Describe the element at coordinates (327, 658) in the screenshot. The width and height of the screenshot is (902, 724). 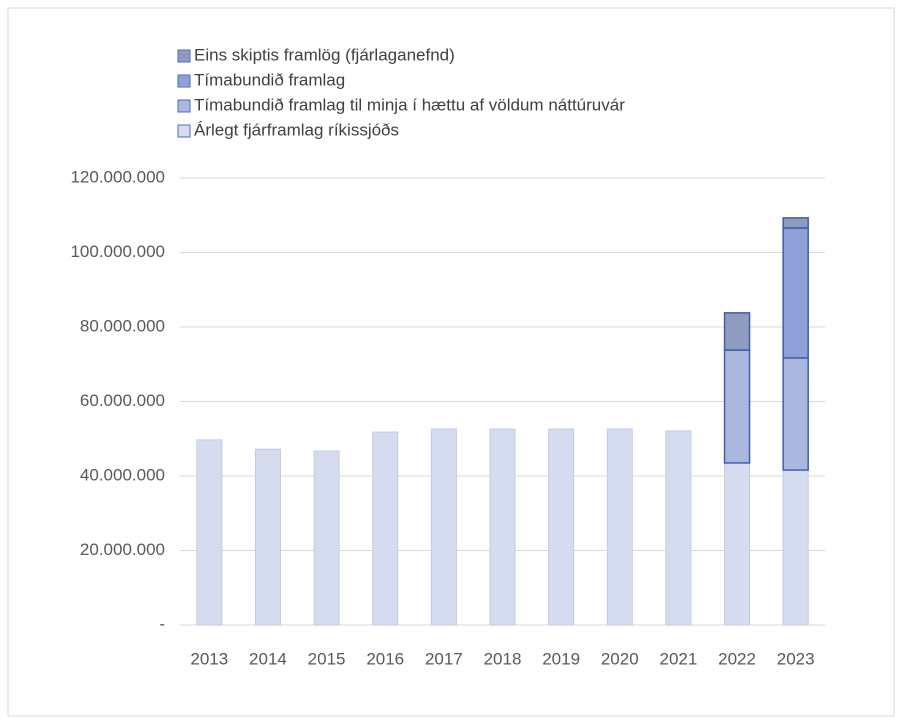
I see `x-tick-label: 2015` at that location.